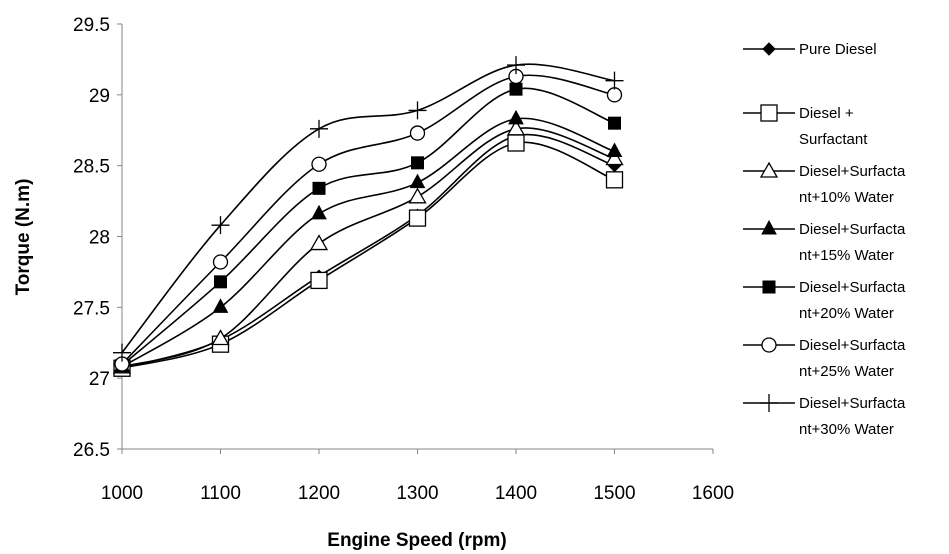 This screenshot has height=554, width=949. What do you see at coordinates (417, 476) in the screenshot?
I see `x-ticks: 1000 1100 1200 1300 1400 1500 1600` at bounding box center [417, 476].